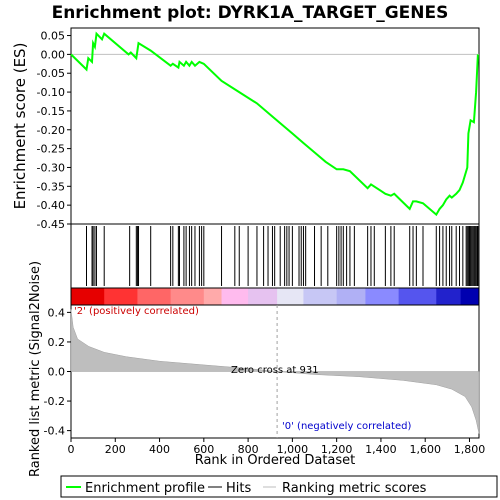 Image resolution: width=500 pixels, height=500 pixels. Describe the element at coordinates (20, 126) in the screenshot. I see `es-y-axis-label: Enrichment score (ES)` at that location.